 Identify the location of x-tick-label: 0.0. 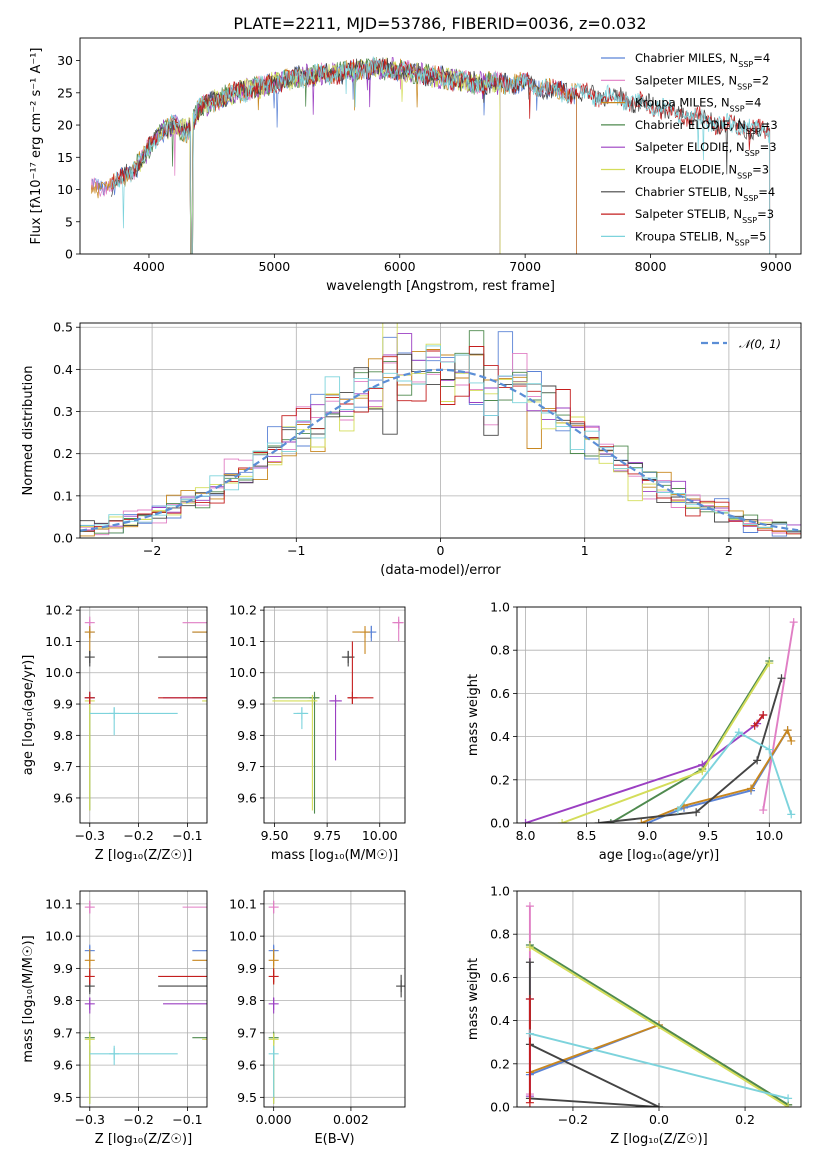
(659, 1119).